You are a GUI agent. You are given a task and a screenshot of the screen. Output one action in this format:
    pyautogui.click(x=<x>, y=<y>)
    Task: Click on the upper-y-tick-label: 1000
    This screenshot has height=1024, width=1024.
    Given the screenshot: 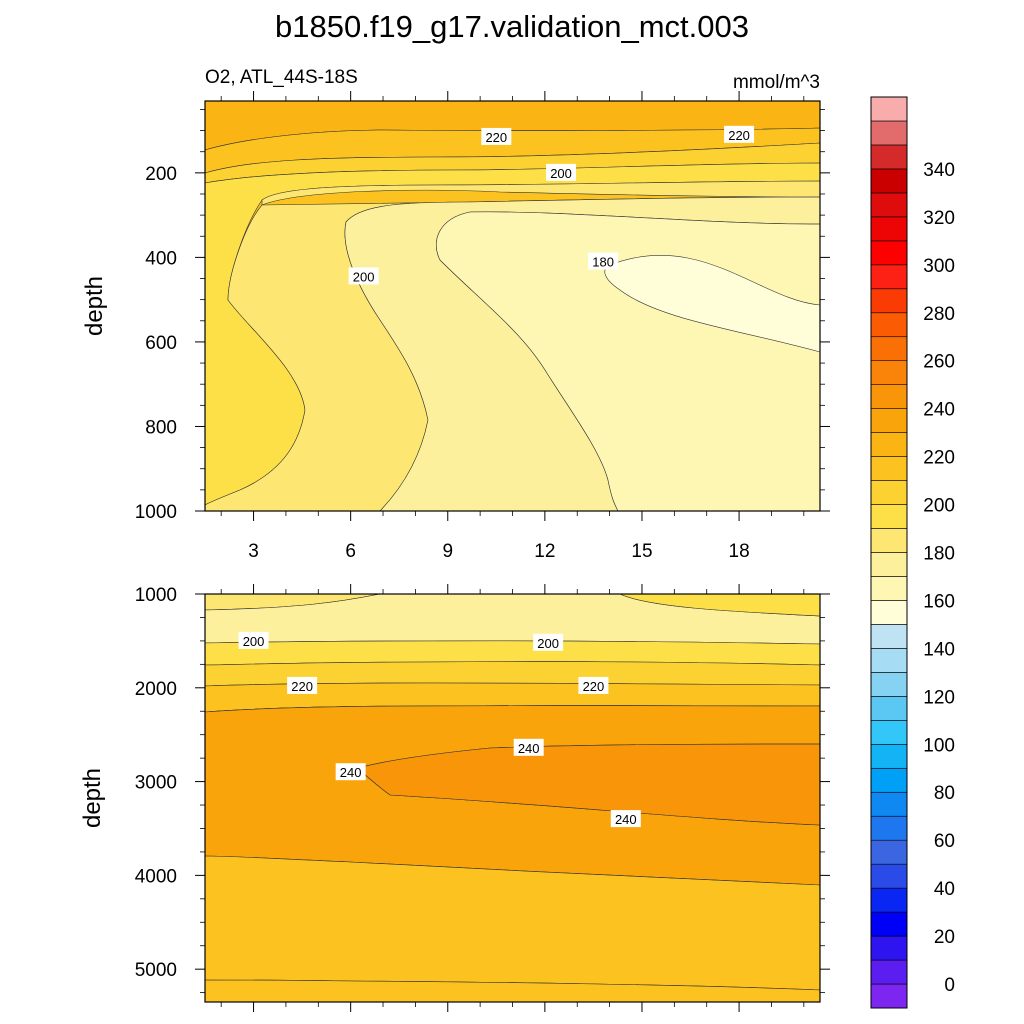 What is the action you would take?
    pyautogui.click(x=156, y=512)
    